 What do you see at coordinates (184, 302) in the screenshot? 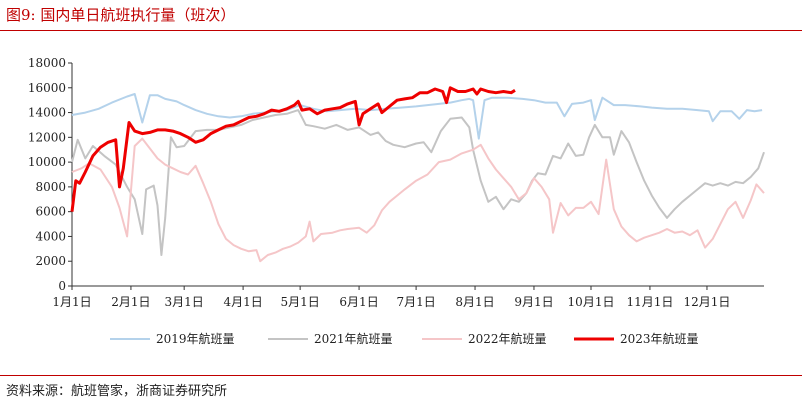
I see `x-tick-label: 3月1日` at bounding box center [184, 302].